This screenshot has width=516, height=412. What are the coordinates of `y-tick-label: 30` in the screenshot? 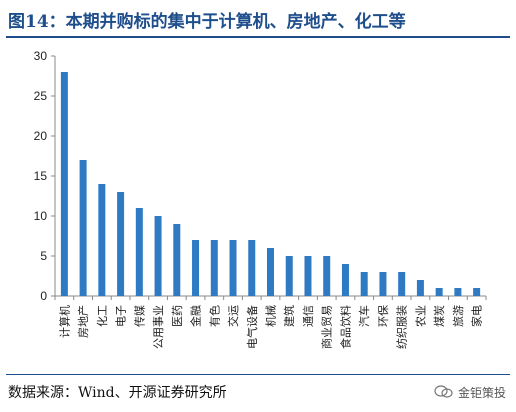 It's located at (41, 56).